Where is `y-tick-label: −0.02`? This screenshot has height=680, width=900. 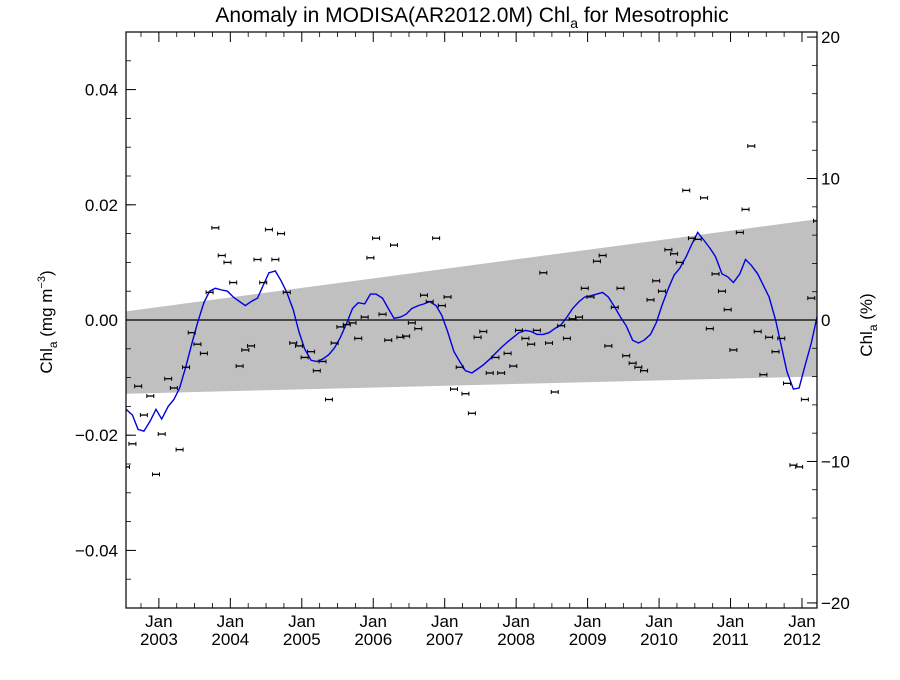
y-tick-label: −0.02 is located at coordinates (96, 435).